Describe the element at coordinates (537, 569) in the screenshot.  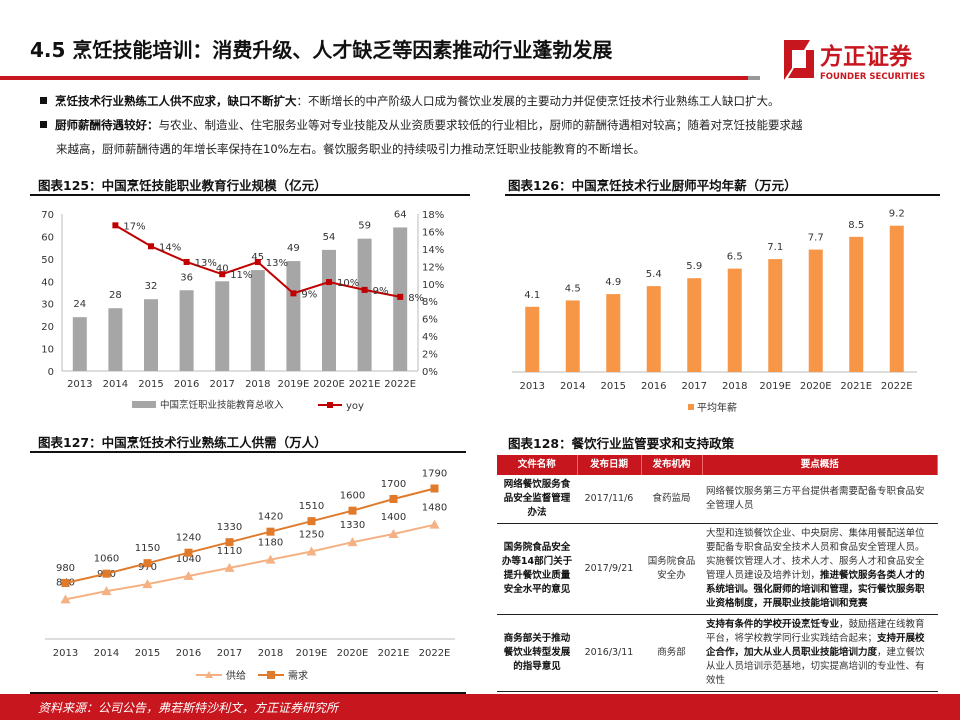
I see `cell-name: 国务院食品安全办等14部门关于提升餐饮业质量安全水平的意见` at that location.